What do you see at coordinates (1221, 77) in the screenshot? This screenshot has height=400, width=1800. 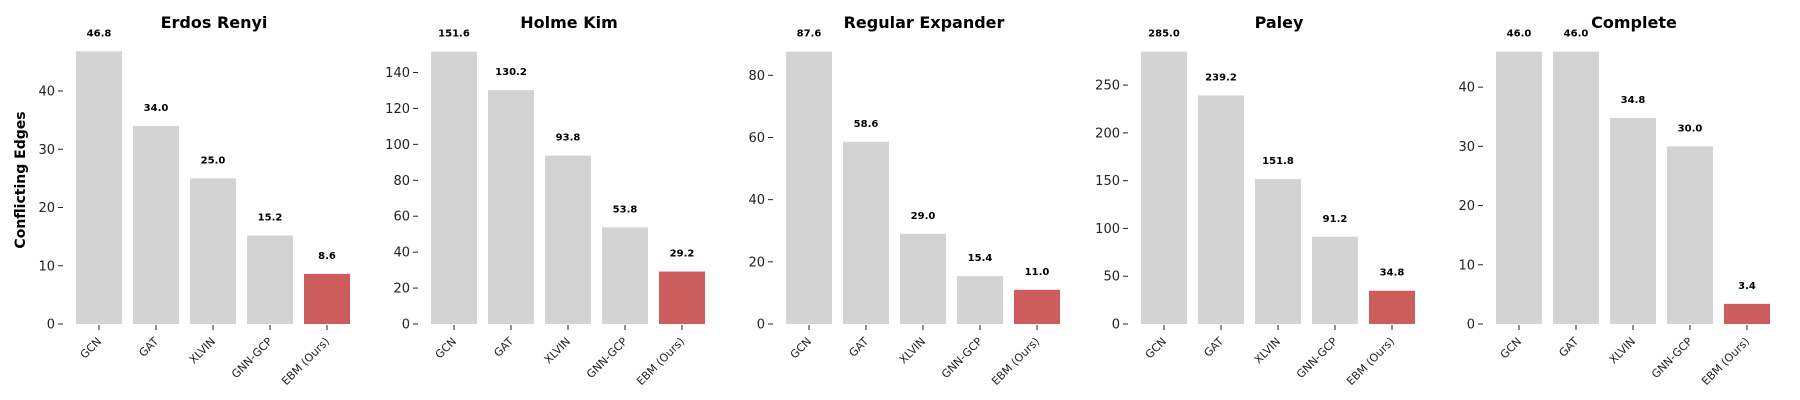 I see `value-label: 239.2` at bounding box center [1221, 77].